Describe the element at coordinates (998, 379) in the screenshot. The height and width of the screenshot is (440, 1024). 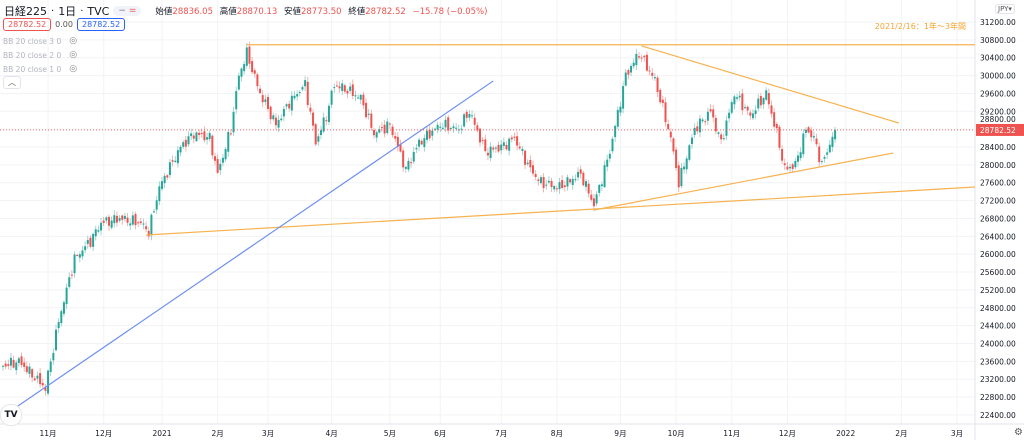
I see `price-tick-label: 23200.00` at that location.